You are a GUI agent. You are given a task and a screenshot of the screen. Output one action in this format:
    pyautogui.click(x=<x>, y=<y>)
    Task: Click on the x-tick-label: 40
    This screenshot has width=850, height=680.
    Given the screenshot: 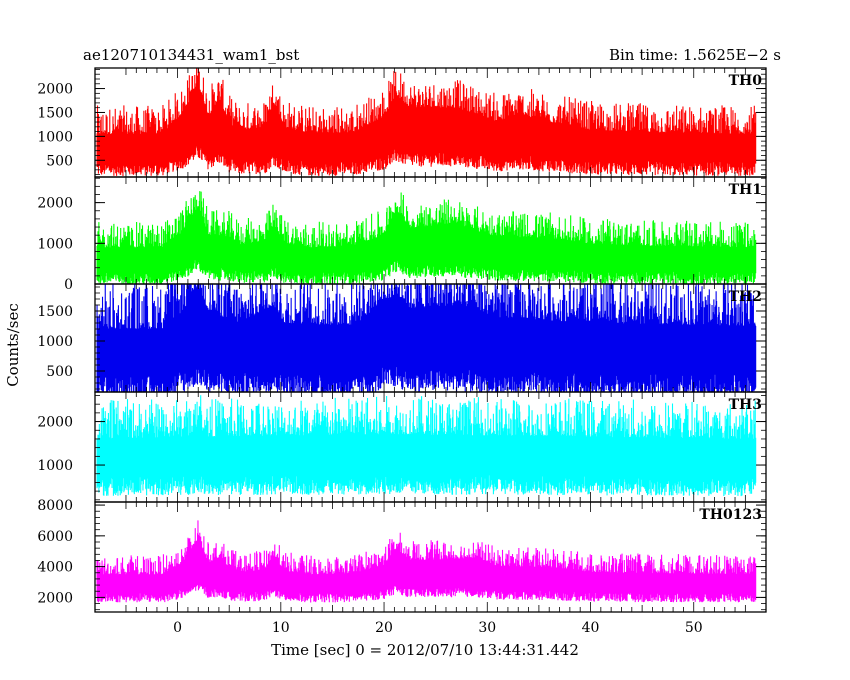 What is the action you would take?
    pyautogui.click(x=591, y=628)
    